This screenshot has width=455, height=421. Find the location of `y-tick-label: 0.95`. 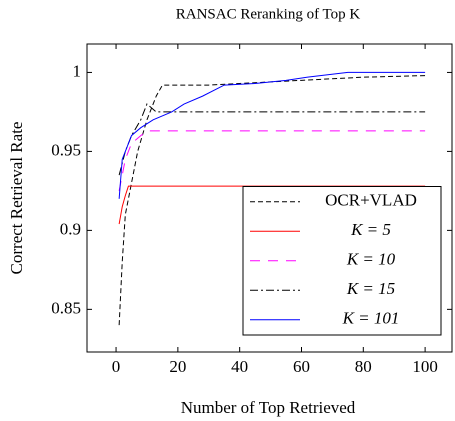

y-tick-label: 0.95 is located at coordinates (66, 149).